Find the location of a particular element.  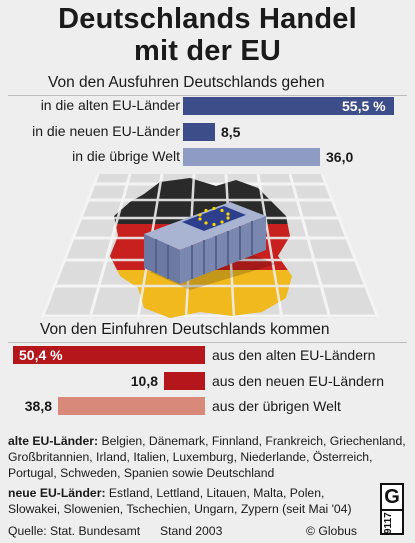

import-divider is located at coordinates (207, 342).